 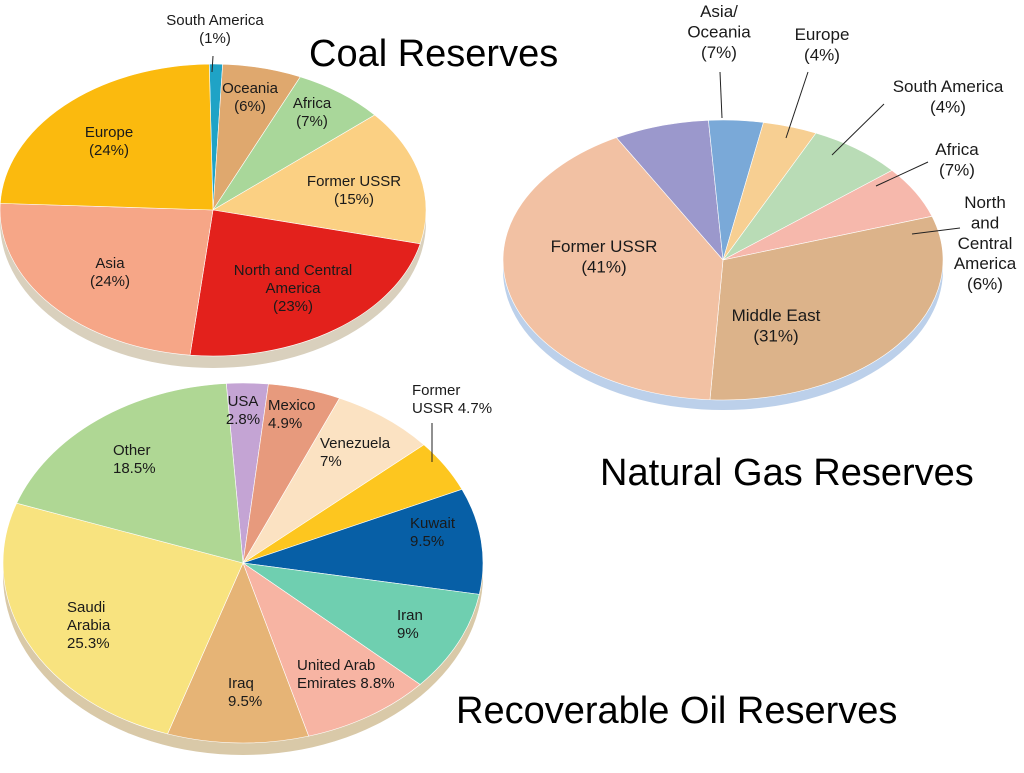 What do you see at coordinates (452, 399) in the screenshot?
I see `slice-label-former-ussr: Former USSR 4.7%` at bounding box center [452, 399].